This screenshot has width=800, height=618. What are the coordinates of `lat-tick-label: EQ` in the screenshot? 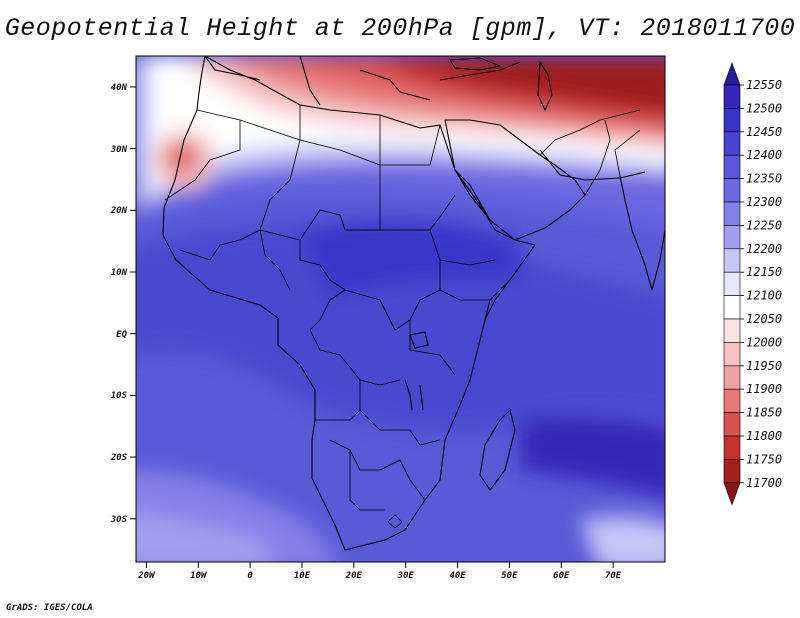 It's located at (121, 335).